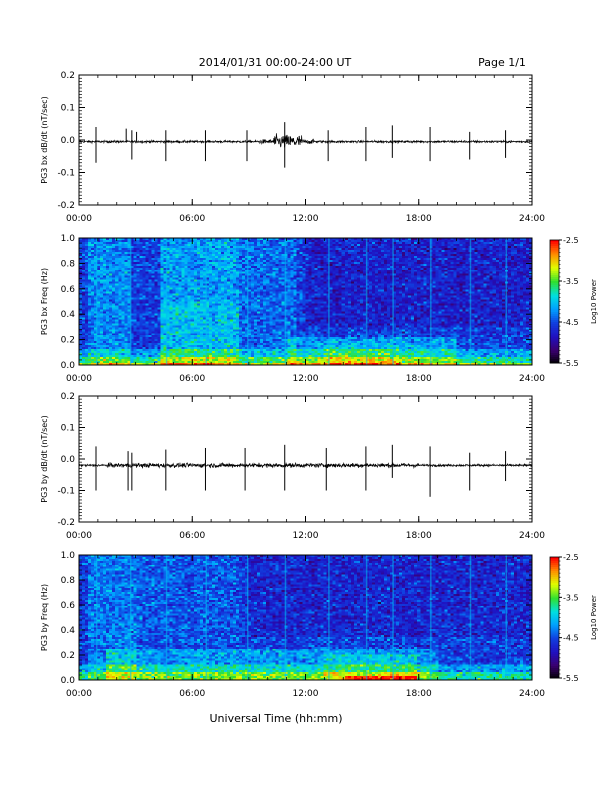 The image size is (612, 792). I want to click on page-number: Page 1/1, so click(502, 62).